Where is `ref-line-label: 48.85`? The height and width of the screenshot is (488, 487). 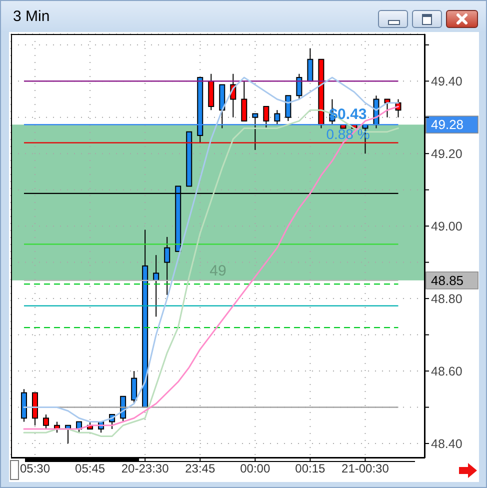
ref-line-label: 48.85 is located at coordinates (447, 280).